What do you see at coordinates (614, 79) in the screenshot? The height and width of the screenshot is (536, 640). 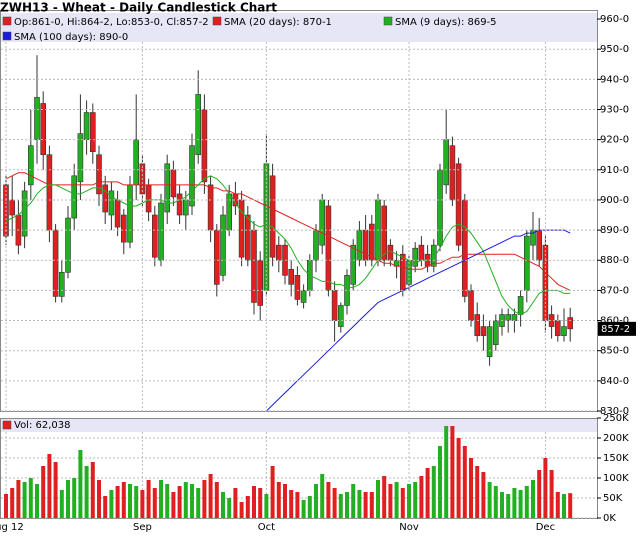 I see `y-tick-label: 940-0` at bounding box center [614, 79].